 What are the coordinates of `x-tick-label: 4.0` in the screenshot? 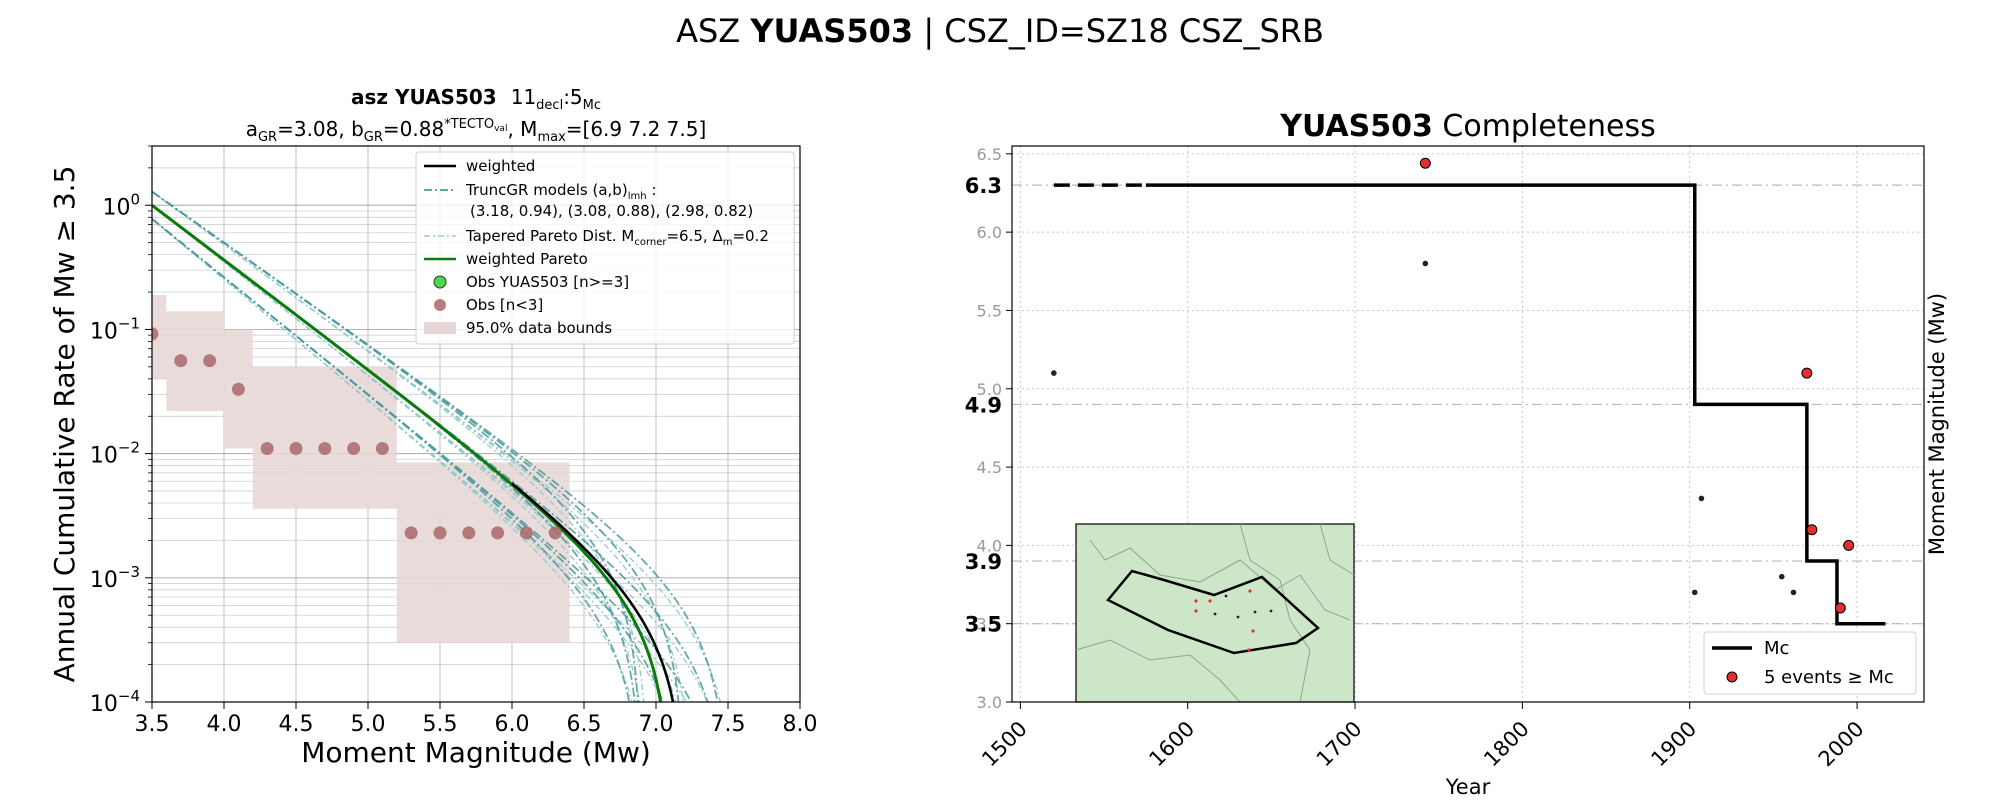 It's located at (224, 724).